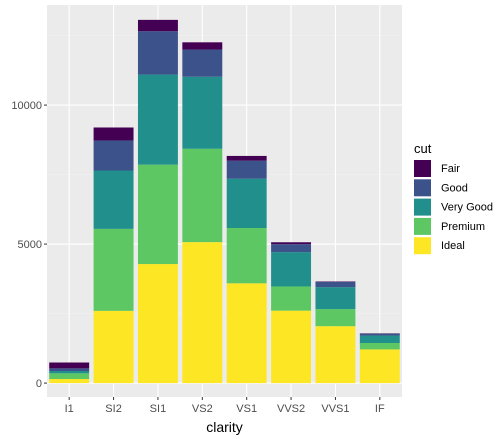 Image resolution: width=503 pixels, height=439 pixels. Describe the element at coordinates (246, 409) in the screenshot. I see `x-tick-label: VS1` at that location.